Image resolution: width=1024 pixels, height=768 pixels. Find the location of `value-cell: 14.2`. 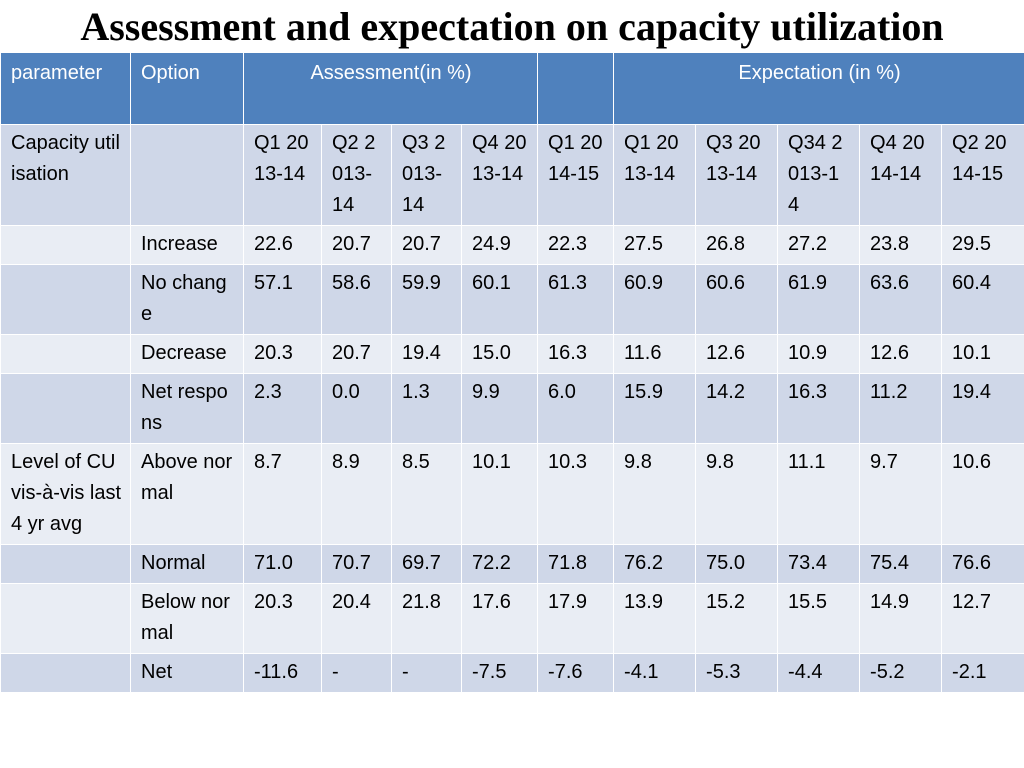

value-cell: 14.2 is located at coordinates (737, 408).